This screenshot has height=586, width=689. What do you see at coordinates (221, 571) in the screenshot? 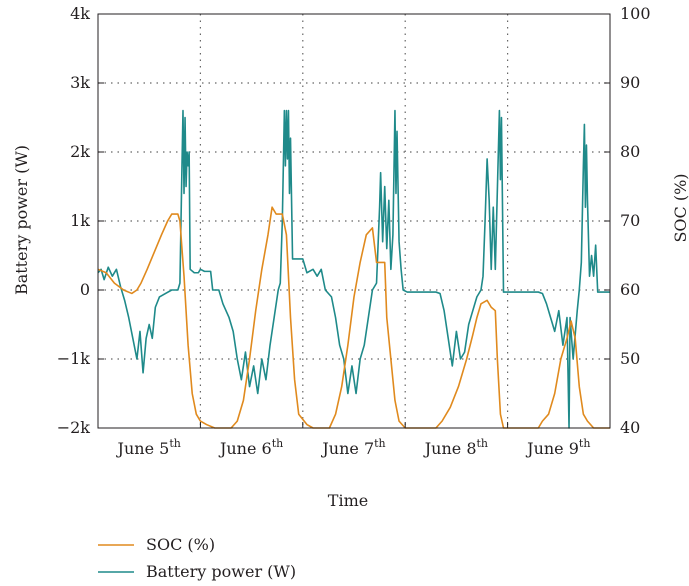
I see `legend-item-battery-power-label: Battery power (W)` at bounding box center [221, 571].